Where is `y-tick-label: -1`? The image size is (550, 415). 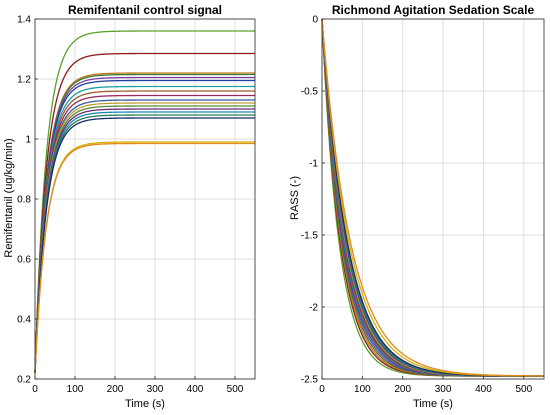
y-tick-label: -1 is located at coordinates (313, 164).